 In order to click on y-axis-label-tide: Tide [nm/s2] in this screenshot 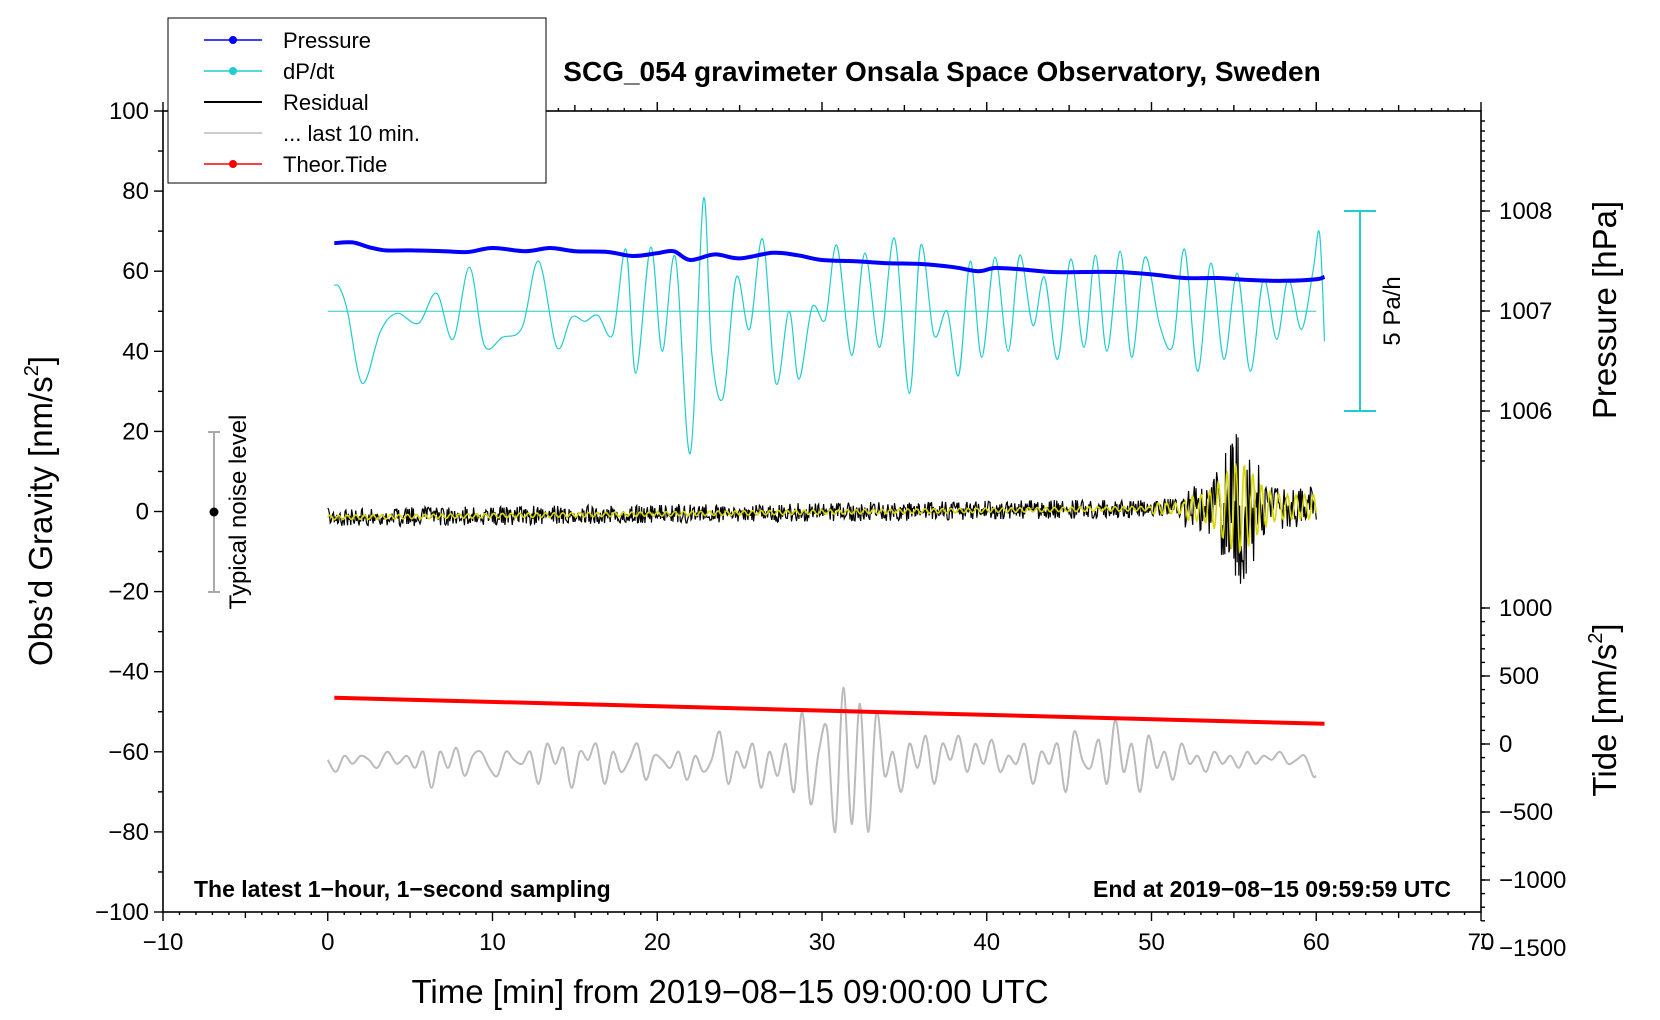, I will do `click(1604, 709)`.